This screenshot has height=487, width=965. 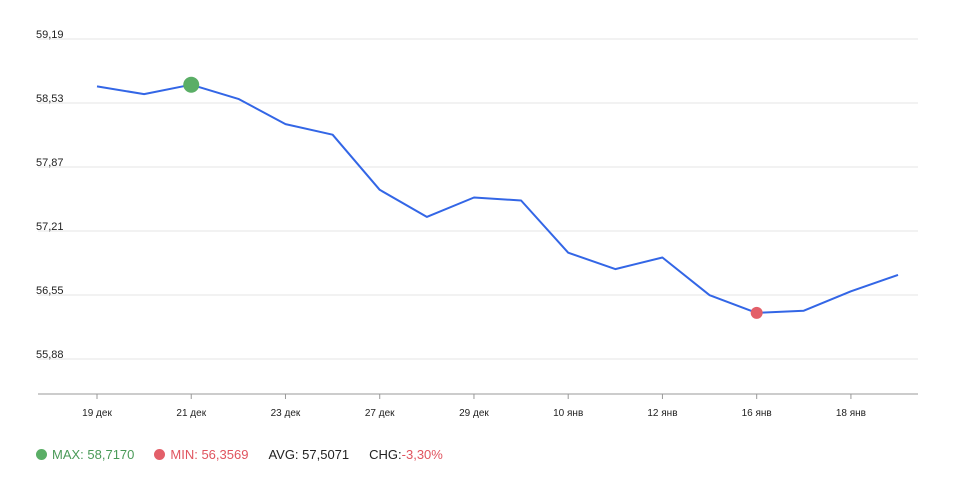 I want to click on x-tick-label: 21 дек, so click(x=191, y=413).